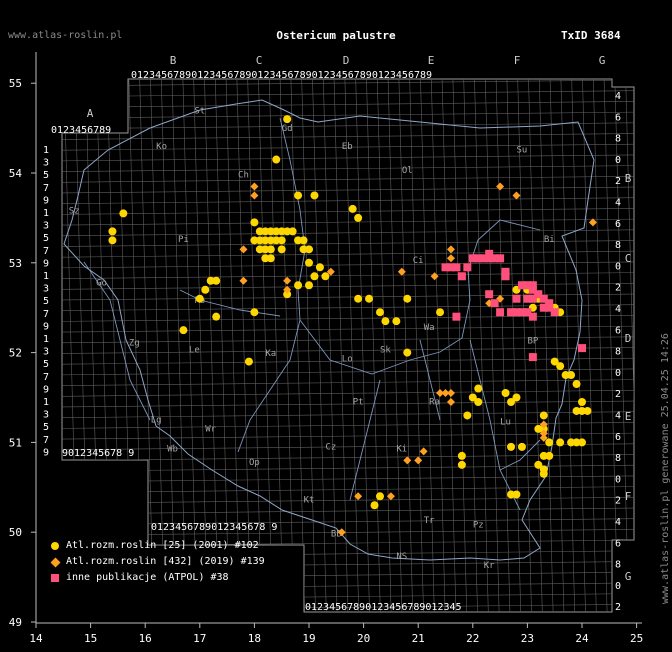  I want to click on x-tick-label: 24, so click(582, 638).